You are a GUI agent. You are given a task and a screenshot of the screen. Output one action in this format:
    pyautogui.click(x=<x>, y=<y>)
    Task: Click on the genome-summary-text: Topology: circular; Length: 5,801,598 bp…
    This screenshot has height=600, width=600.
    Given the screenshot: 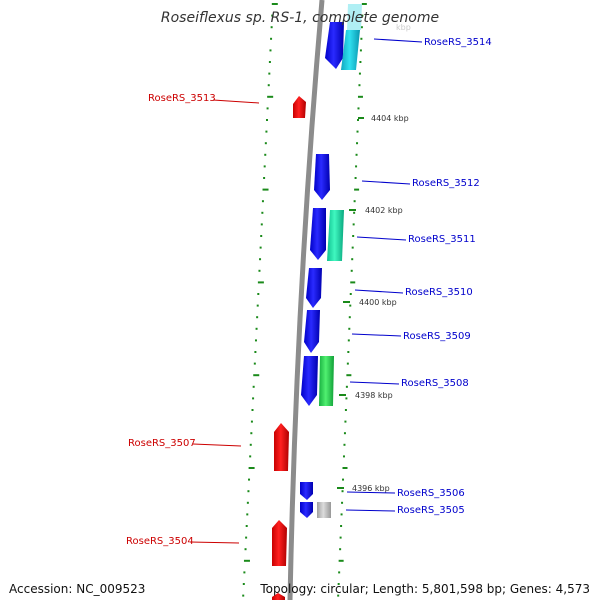 What is the action you would take?
    pyautogui.click(x=425, y=589)
    